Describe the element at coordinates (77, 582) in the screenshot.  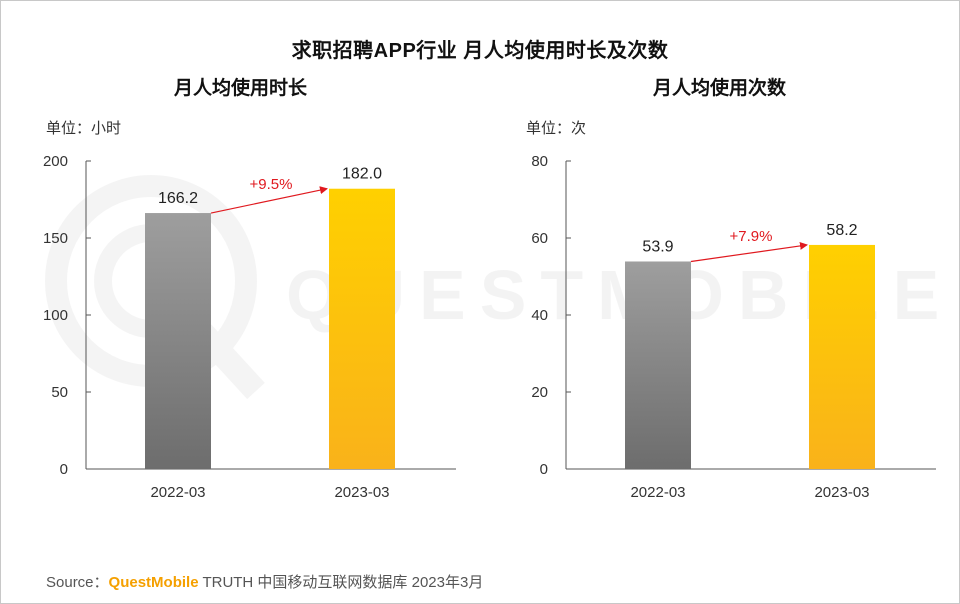
I see `source-prefix: Source：` at that location.